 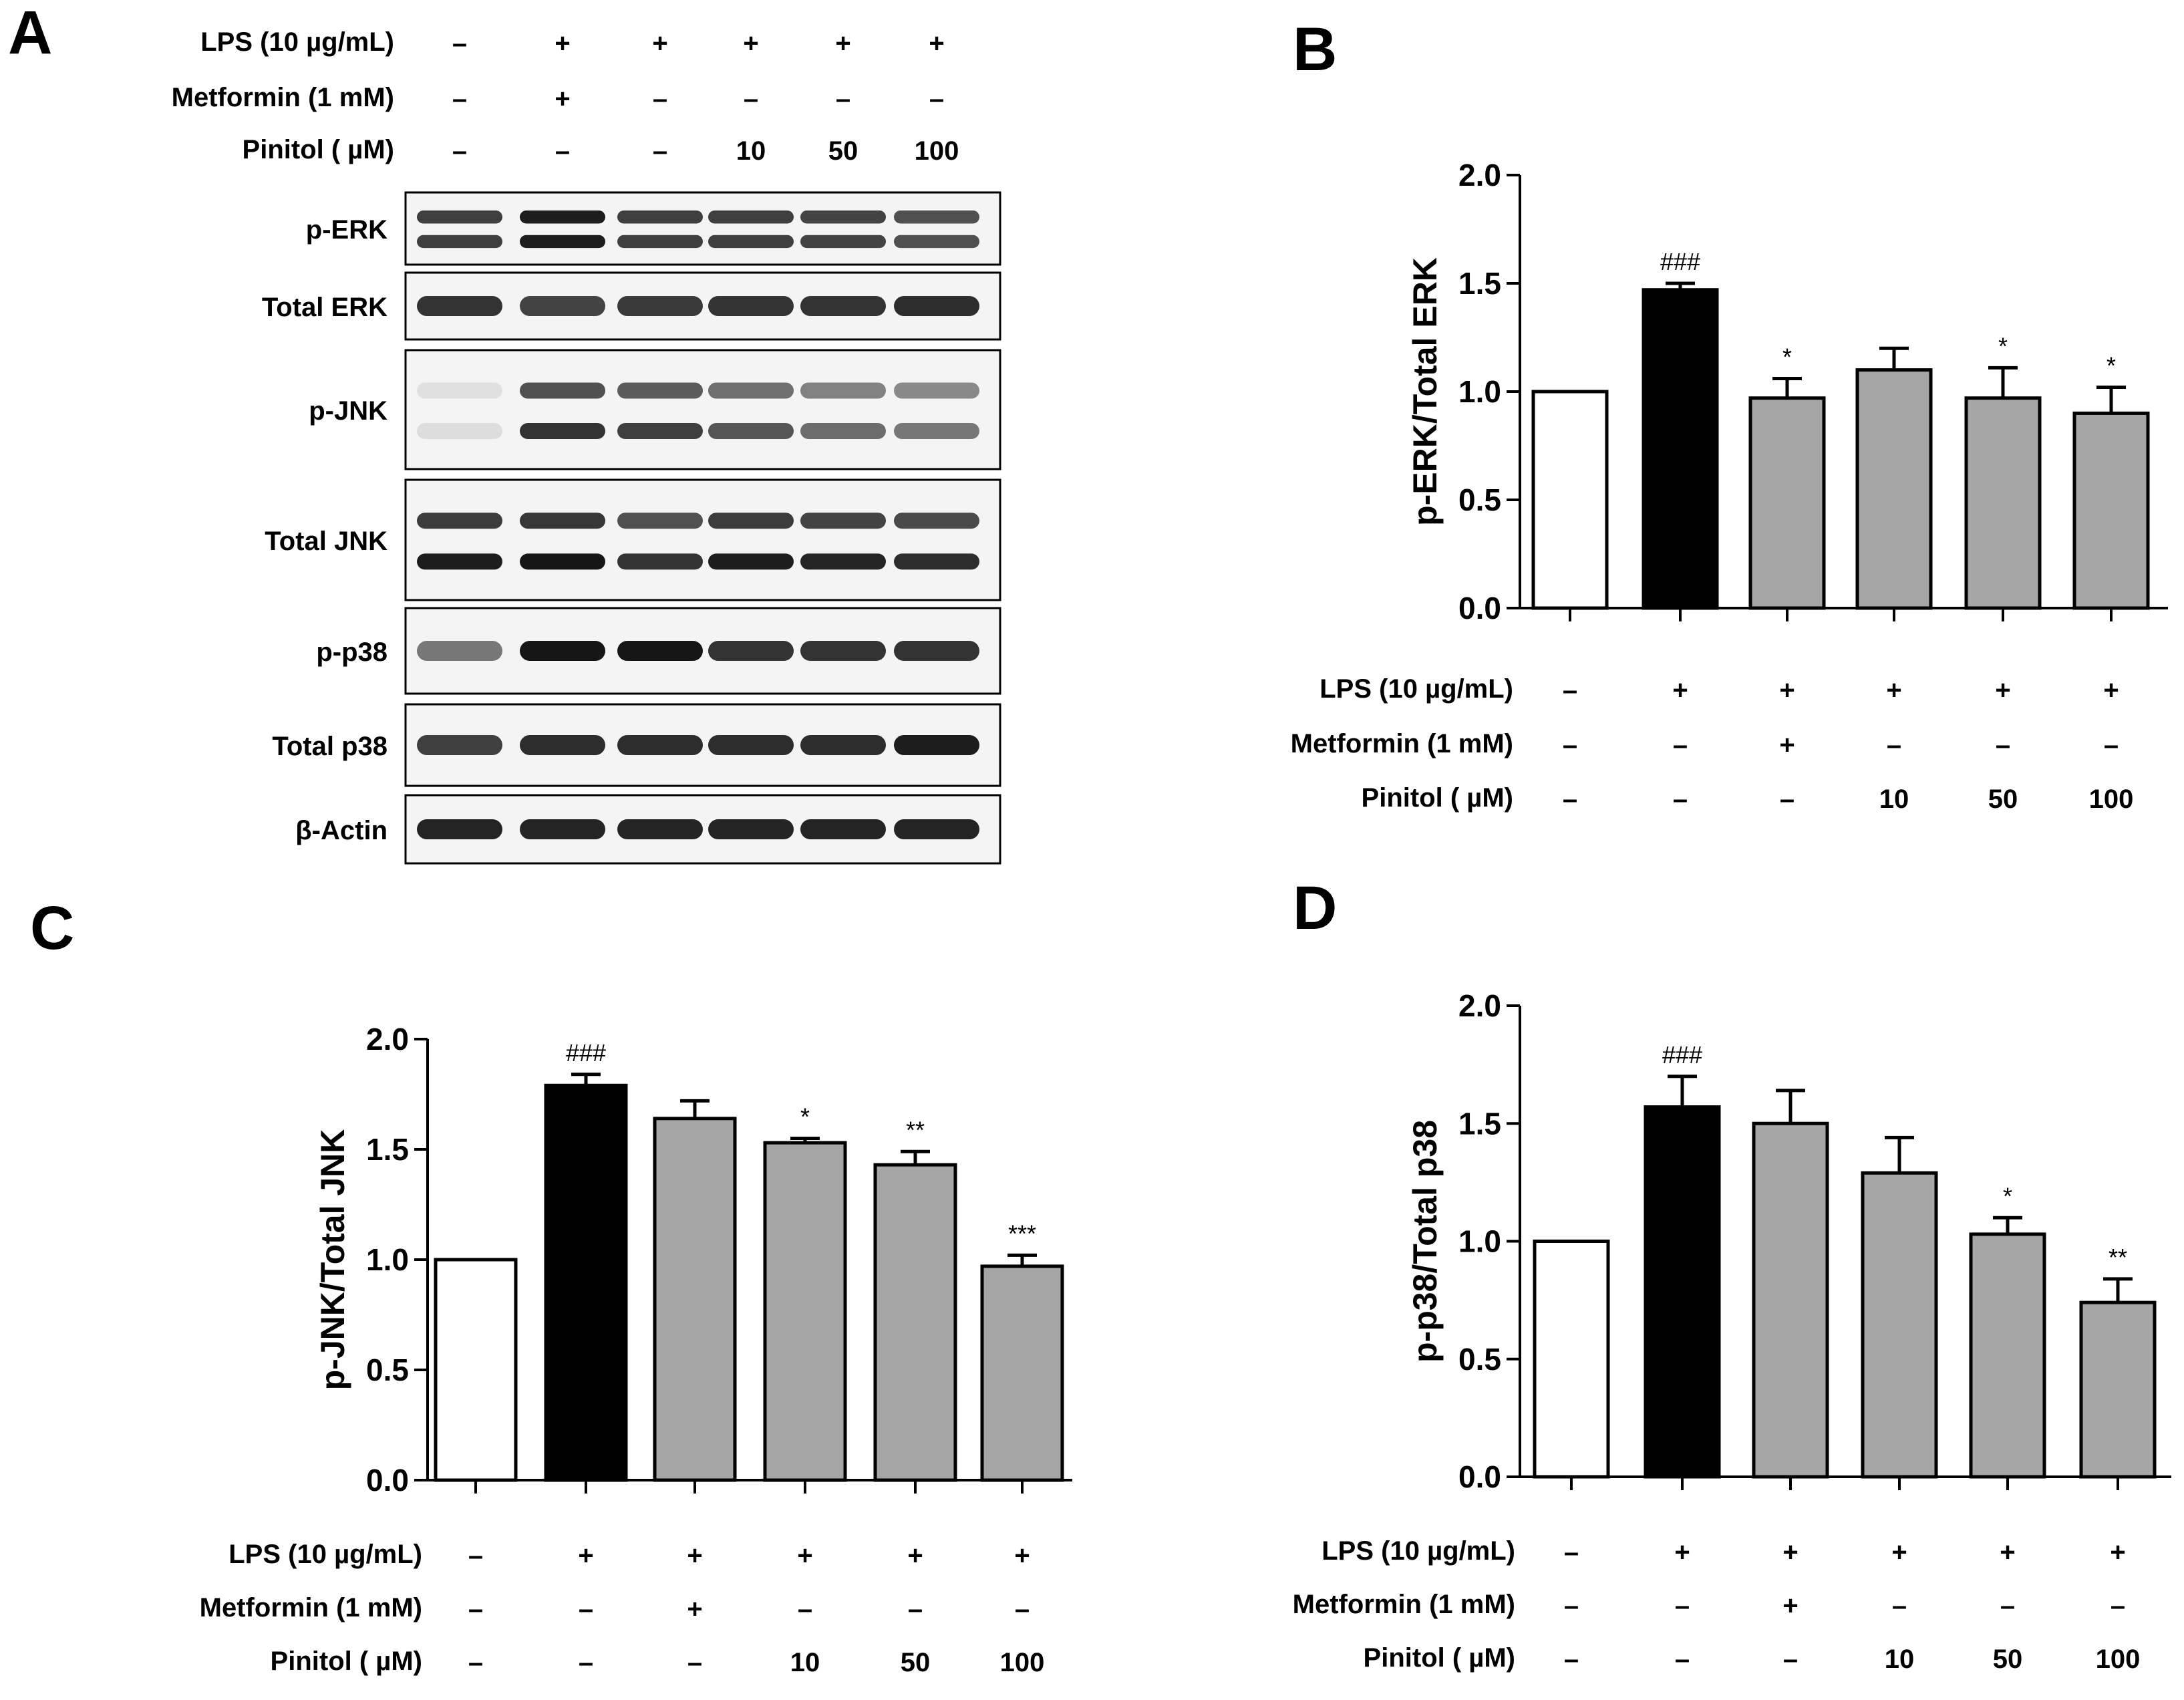 What do you see at coordinates (347, 230) in the screenshot?
I see `blot-label: p-ERK` at bounding box center [347, 230].